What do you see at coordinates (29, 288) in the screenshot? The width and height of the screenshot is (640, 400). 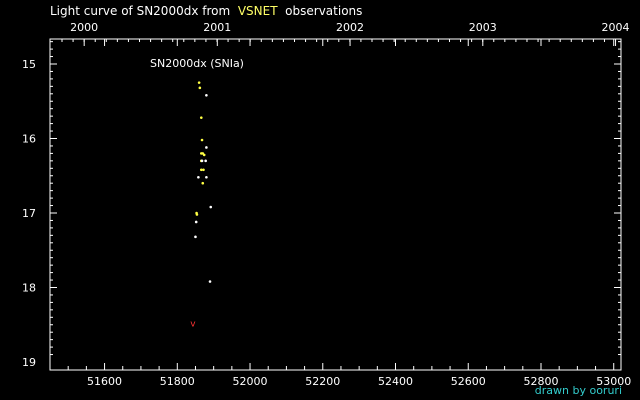 I see `y-tick-label: 18` at bounding box center [29, 288].